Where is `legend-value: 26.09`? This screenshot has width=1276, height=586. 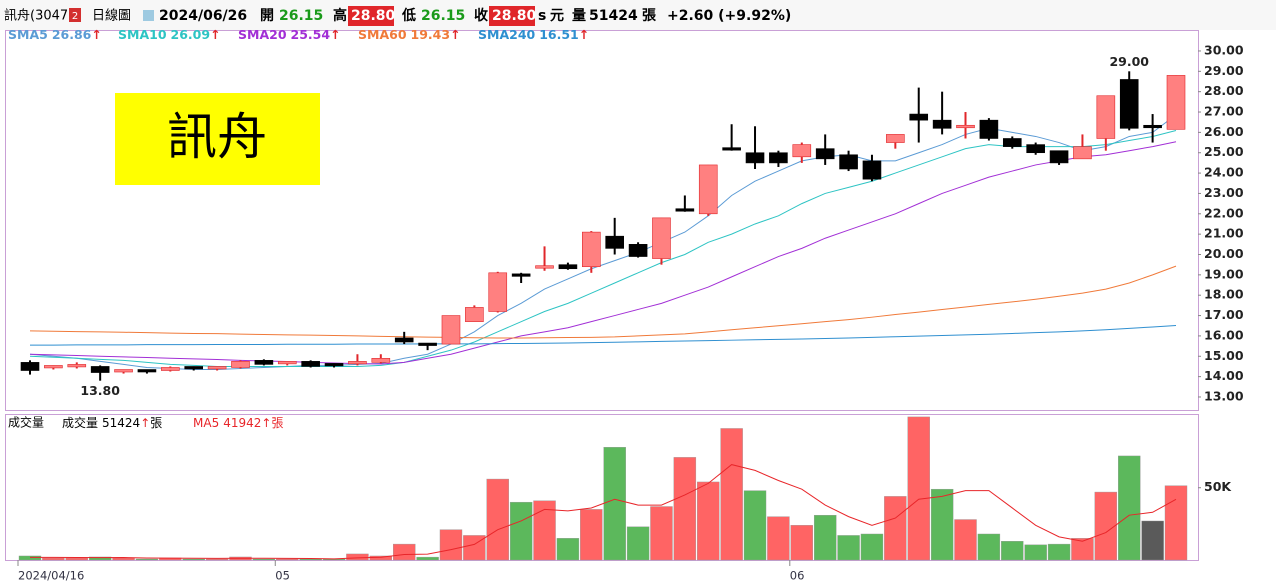
legend-value: 26.09 is located at coordinates (191, 34).